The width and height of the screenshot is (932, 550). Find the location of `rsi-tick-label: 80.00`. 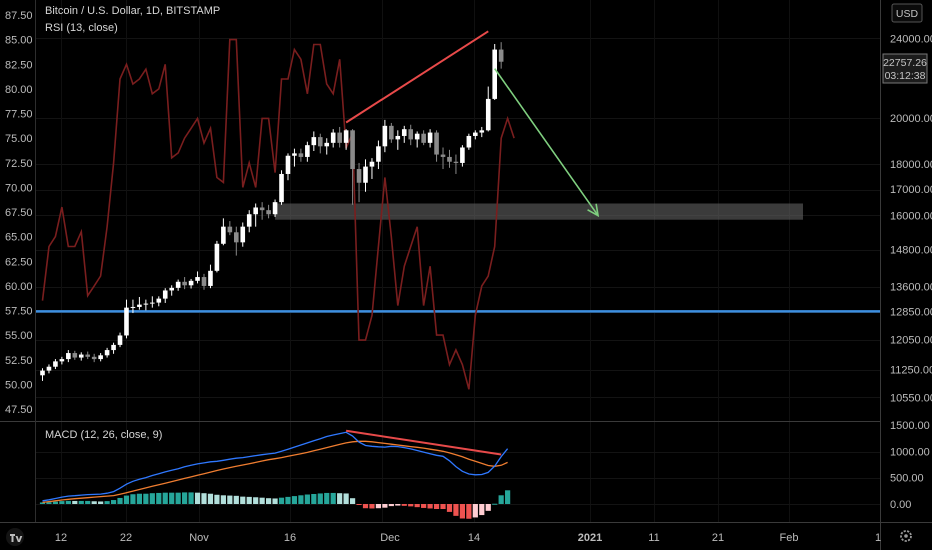

rsi-tick-label: 80.00 is located at coordinates (19, 90).